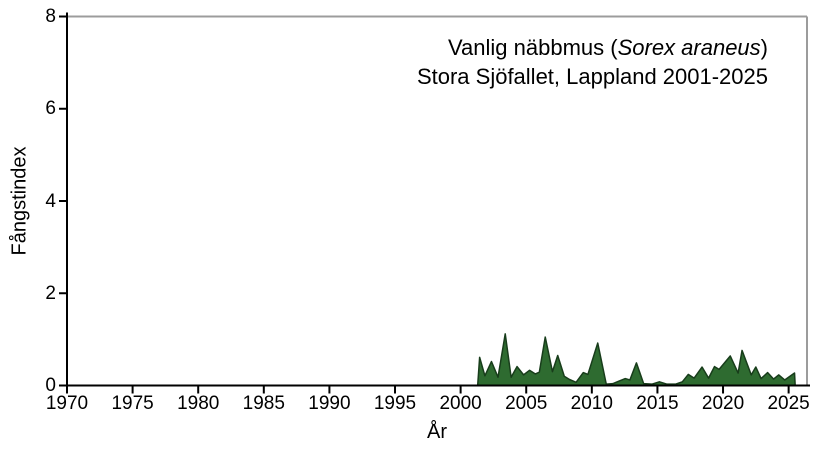 The height and width of the screenshot is (462, 821). I want to click on chart-subtitle: Stora Sjöfallet, Lappland 2001-2025, so click(592, 76).